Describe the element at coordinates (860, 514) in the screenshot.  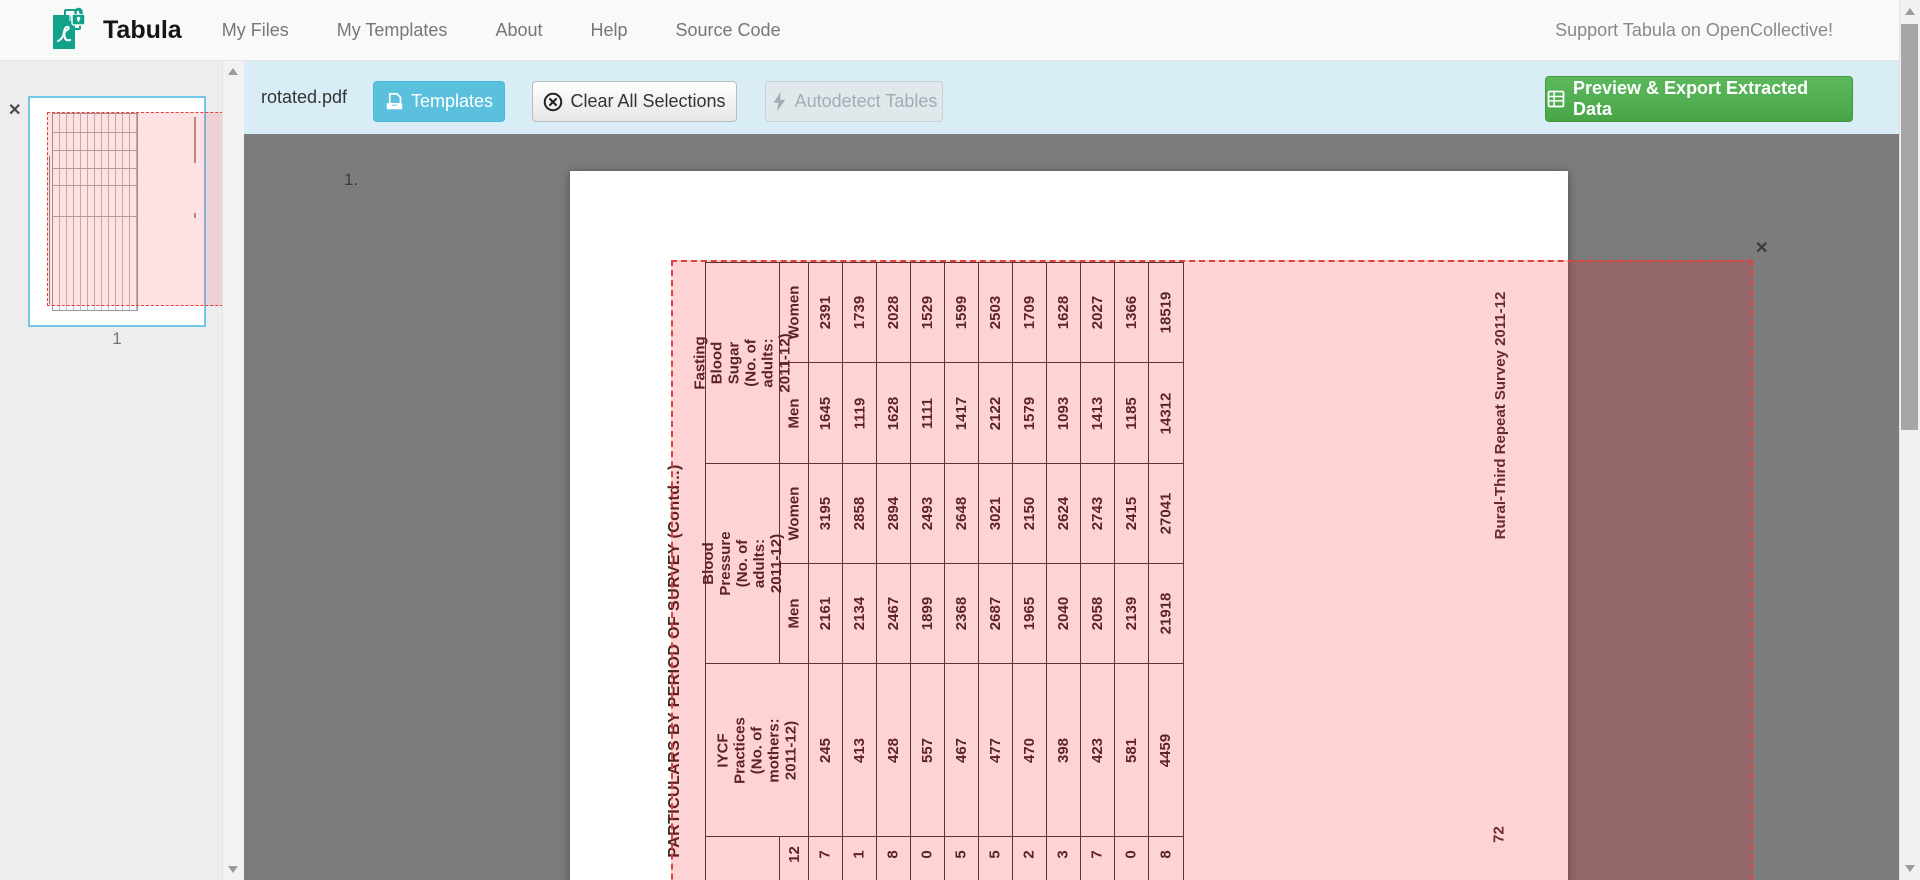
I see `table-value: 2858` at that location.